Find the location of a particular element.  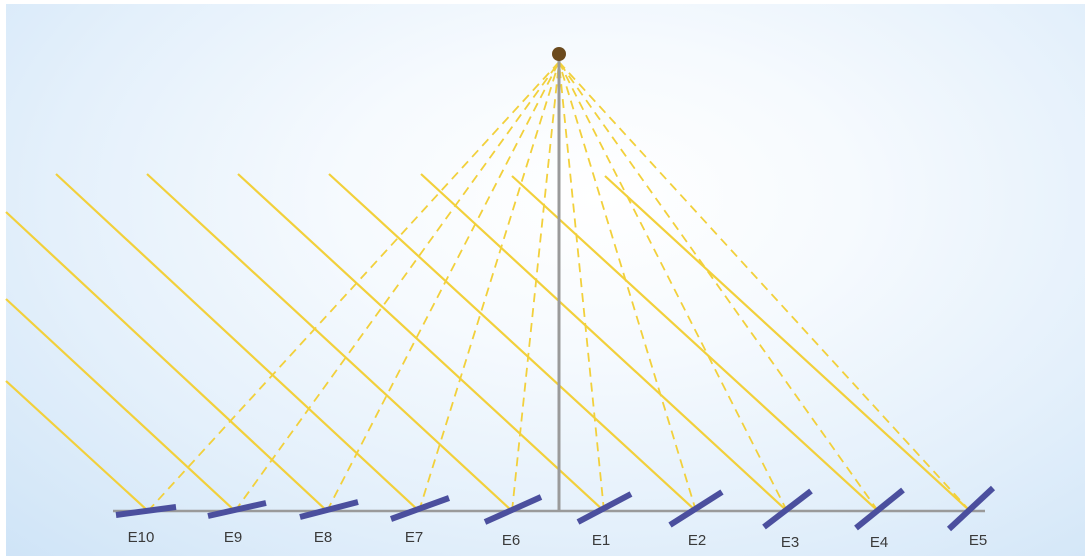

reflected-ray-e7 is located at coordinates (489, 286).